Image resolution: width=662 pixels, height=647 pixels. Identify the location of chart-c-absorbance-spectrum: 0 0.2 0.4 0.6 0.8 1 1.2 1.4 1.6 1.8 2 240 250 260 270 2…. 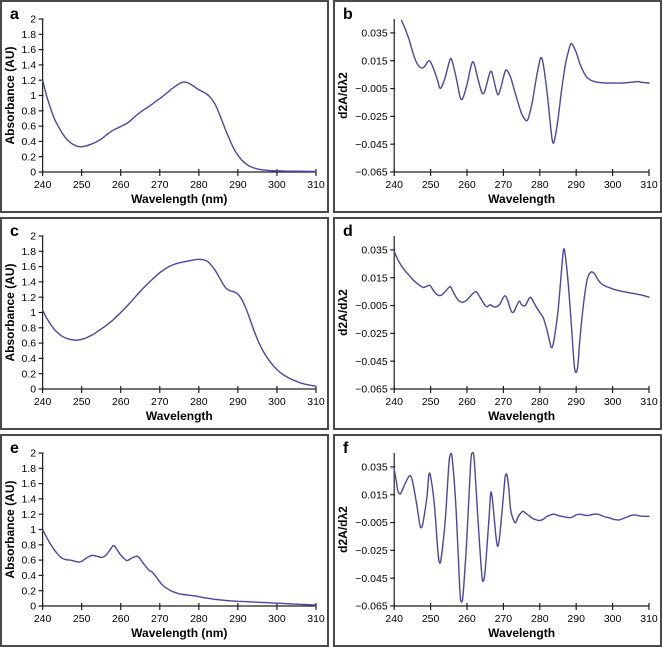
(164, 327).